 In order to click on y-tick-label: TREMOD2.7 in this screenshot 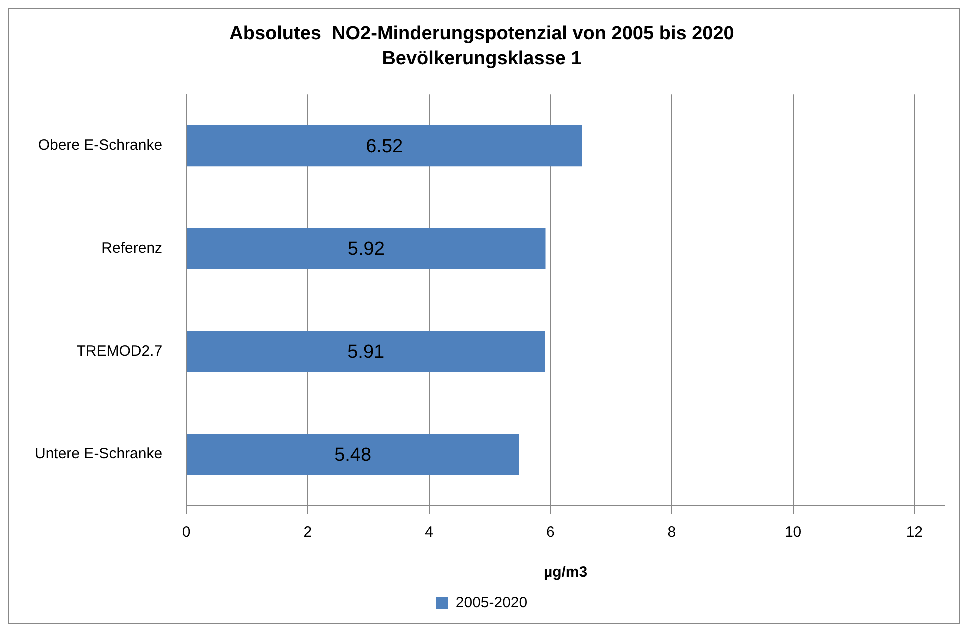, I will do `click(119, 351)`.